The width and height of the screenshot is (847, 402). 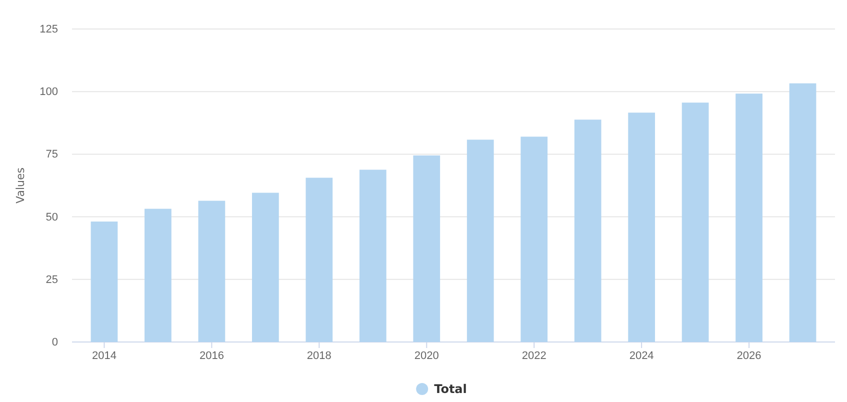 I want to click on y-tick-label: 100, so click(x=49, y=92).